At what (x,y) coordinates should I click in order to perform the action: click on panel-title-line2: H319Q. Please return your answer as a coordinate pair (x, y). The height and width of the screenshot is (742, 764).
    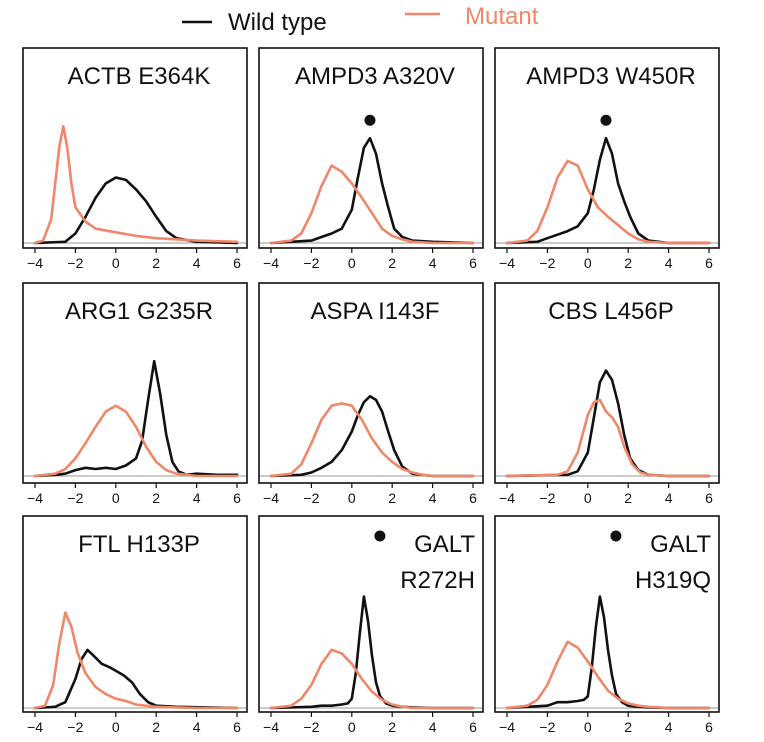
    Looking at the image, I should click on (673, 580).